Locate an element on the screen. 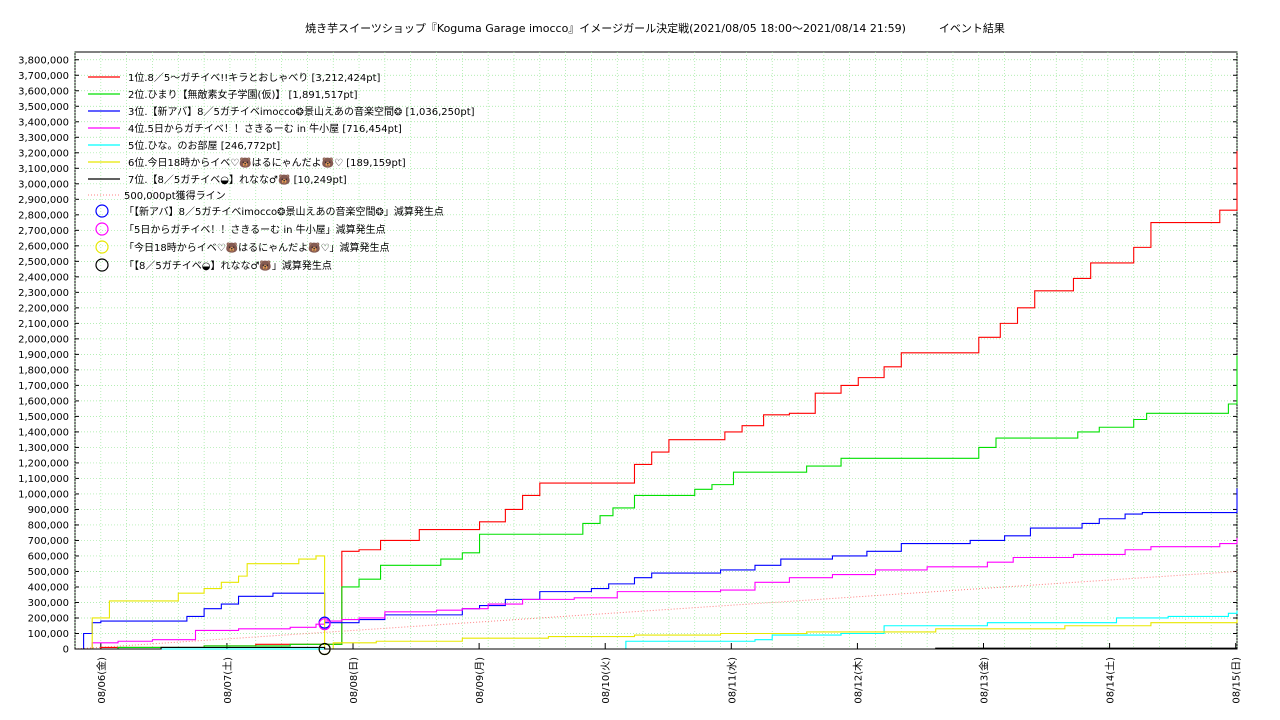 The height and width of the screenshot is (720, 1280). y-tick-label: 3,200,000 is located at coordinates (43, 153).